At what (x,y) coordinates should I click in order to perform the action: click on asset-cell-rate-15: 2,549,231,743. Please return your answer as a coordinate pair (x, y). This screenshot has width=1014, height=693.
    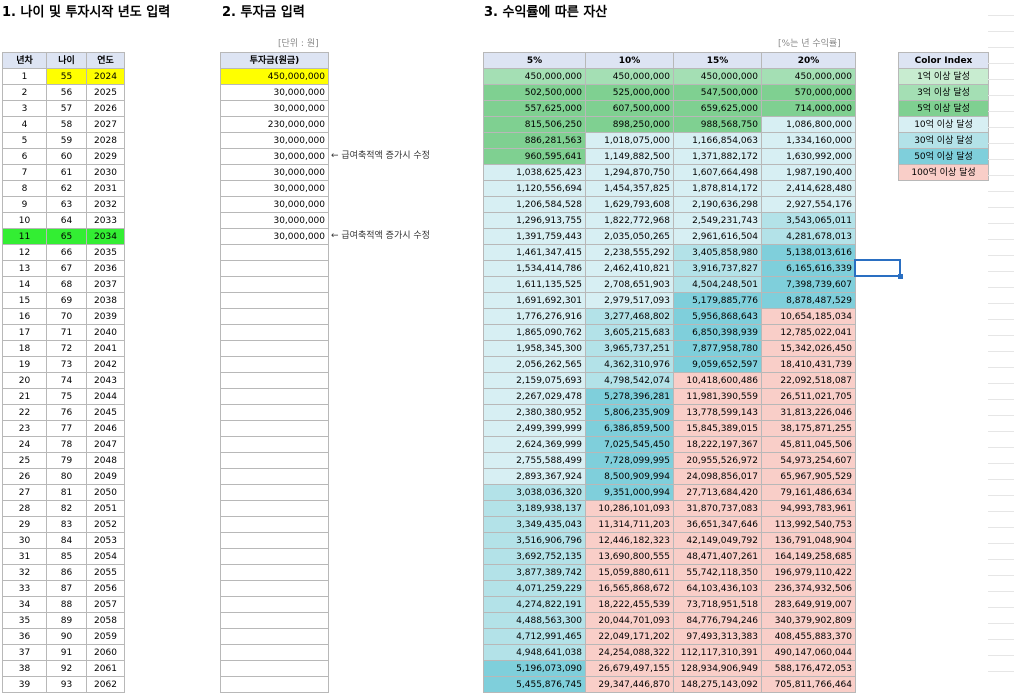
    Looking at the image, I should click on (717, 220).